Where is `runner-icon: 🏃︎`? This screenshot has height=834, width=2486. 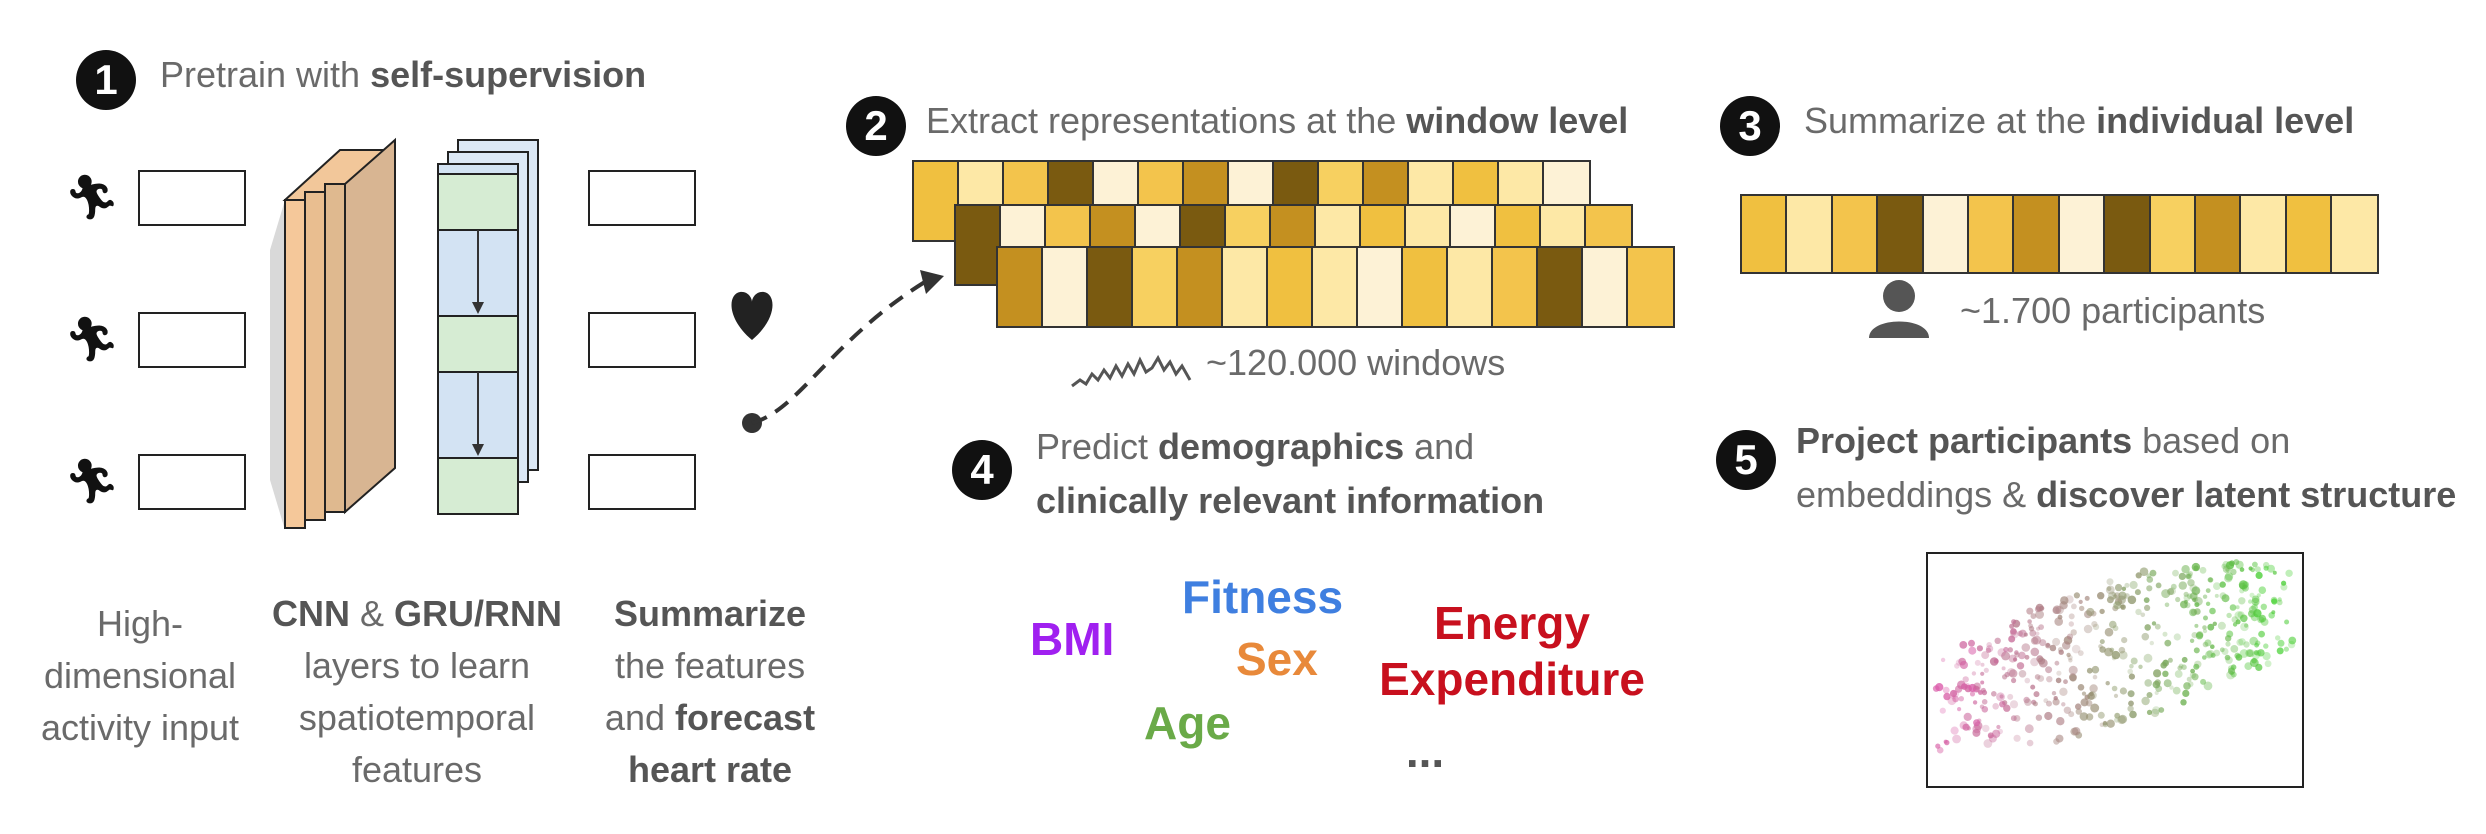 runner-icon: 🏃︎ is located at coordinates (92, 481).